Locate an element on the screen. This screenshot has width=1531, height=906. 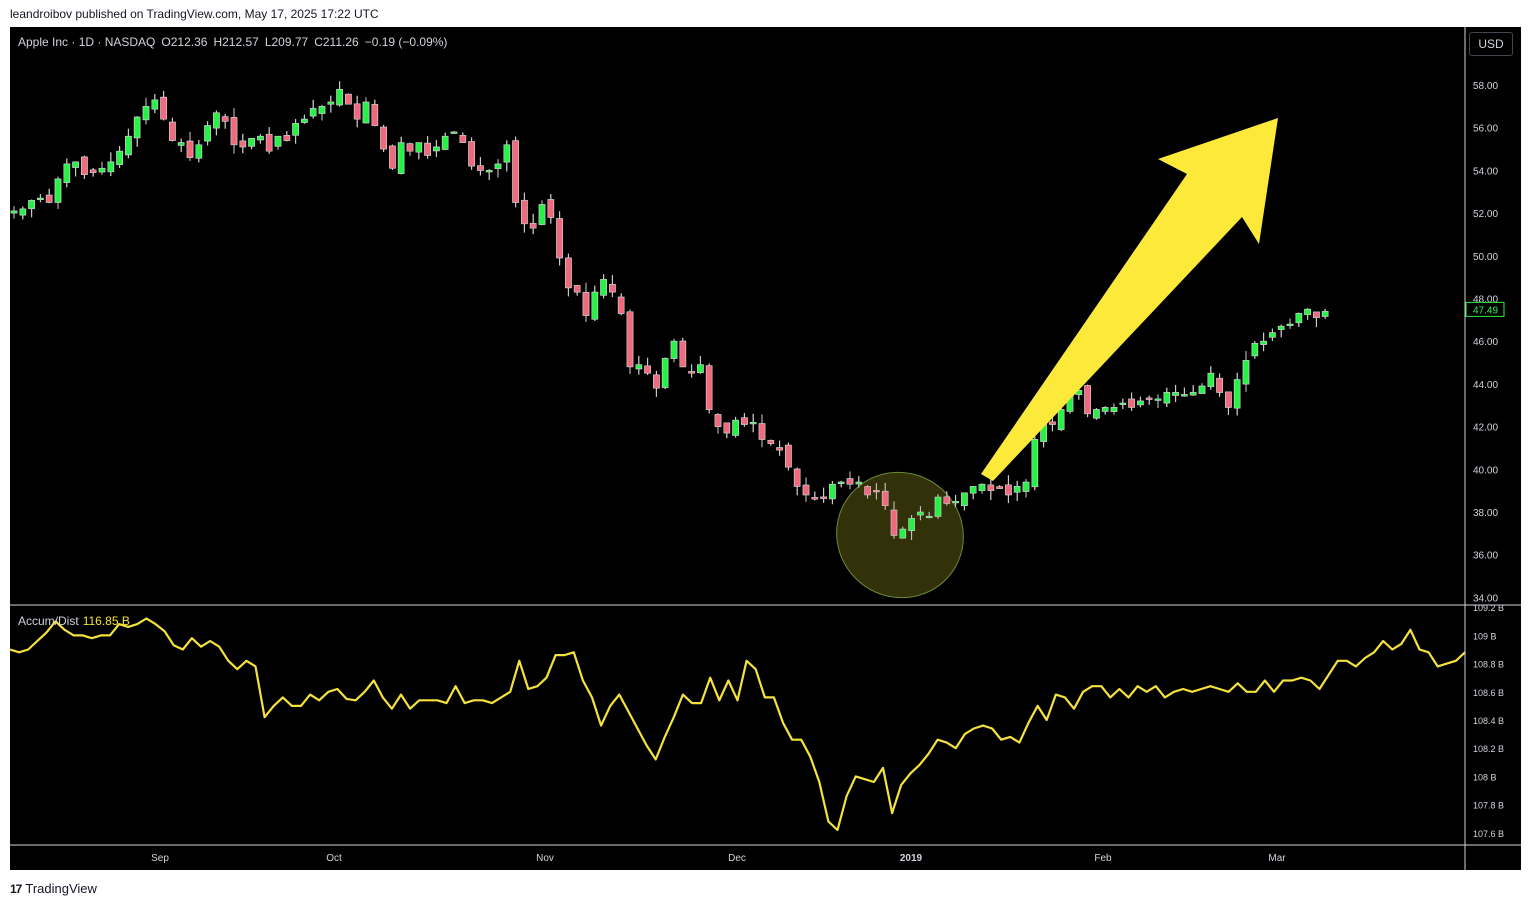
price-tick-label: 52.00 is located at coordinates (1485, 214).